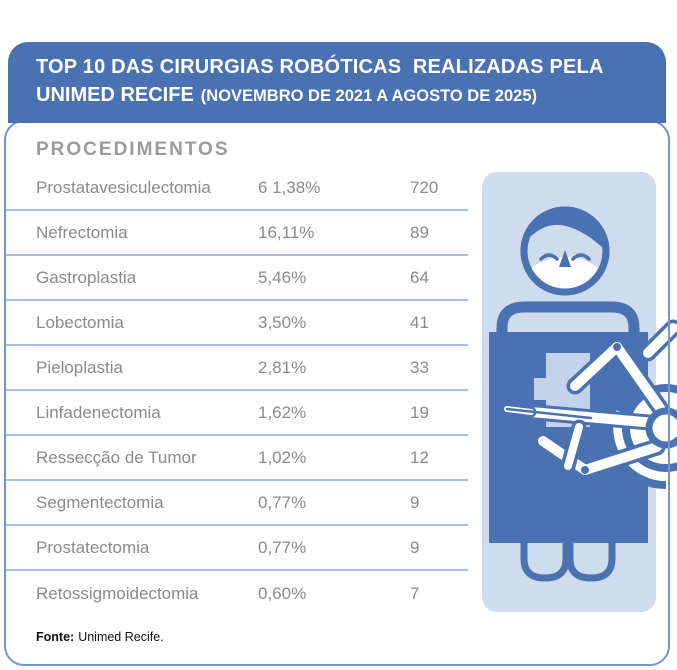 The width and height of the screenshot is (677, 670). I want to click on procedure-percent: 3,50%, so click(282, 322).